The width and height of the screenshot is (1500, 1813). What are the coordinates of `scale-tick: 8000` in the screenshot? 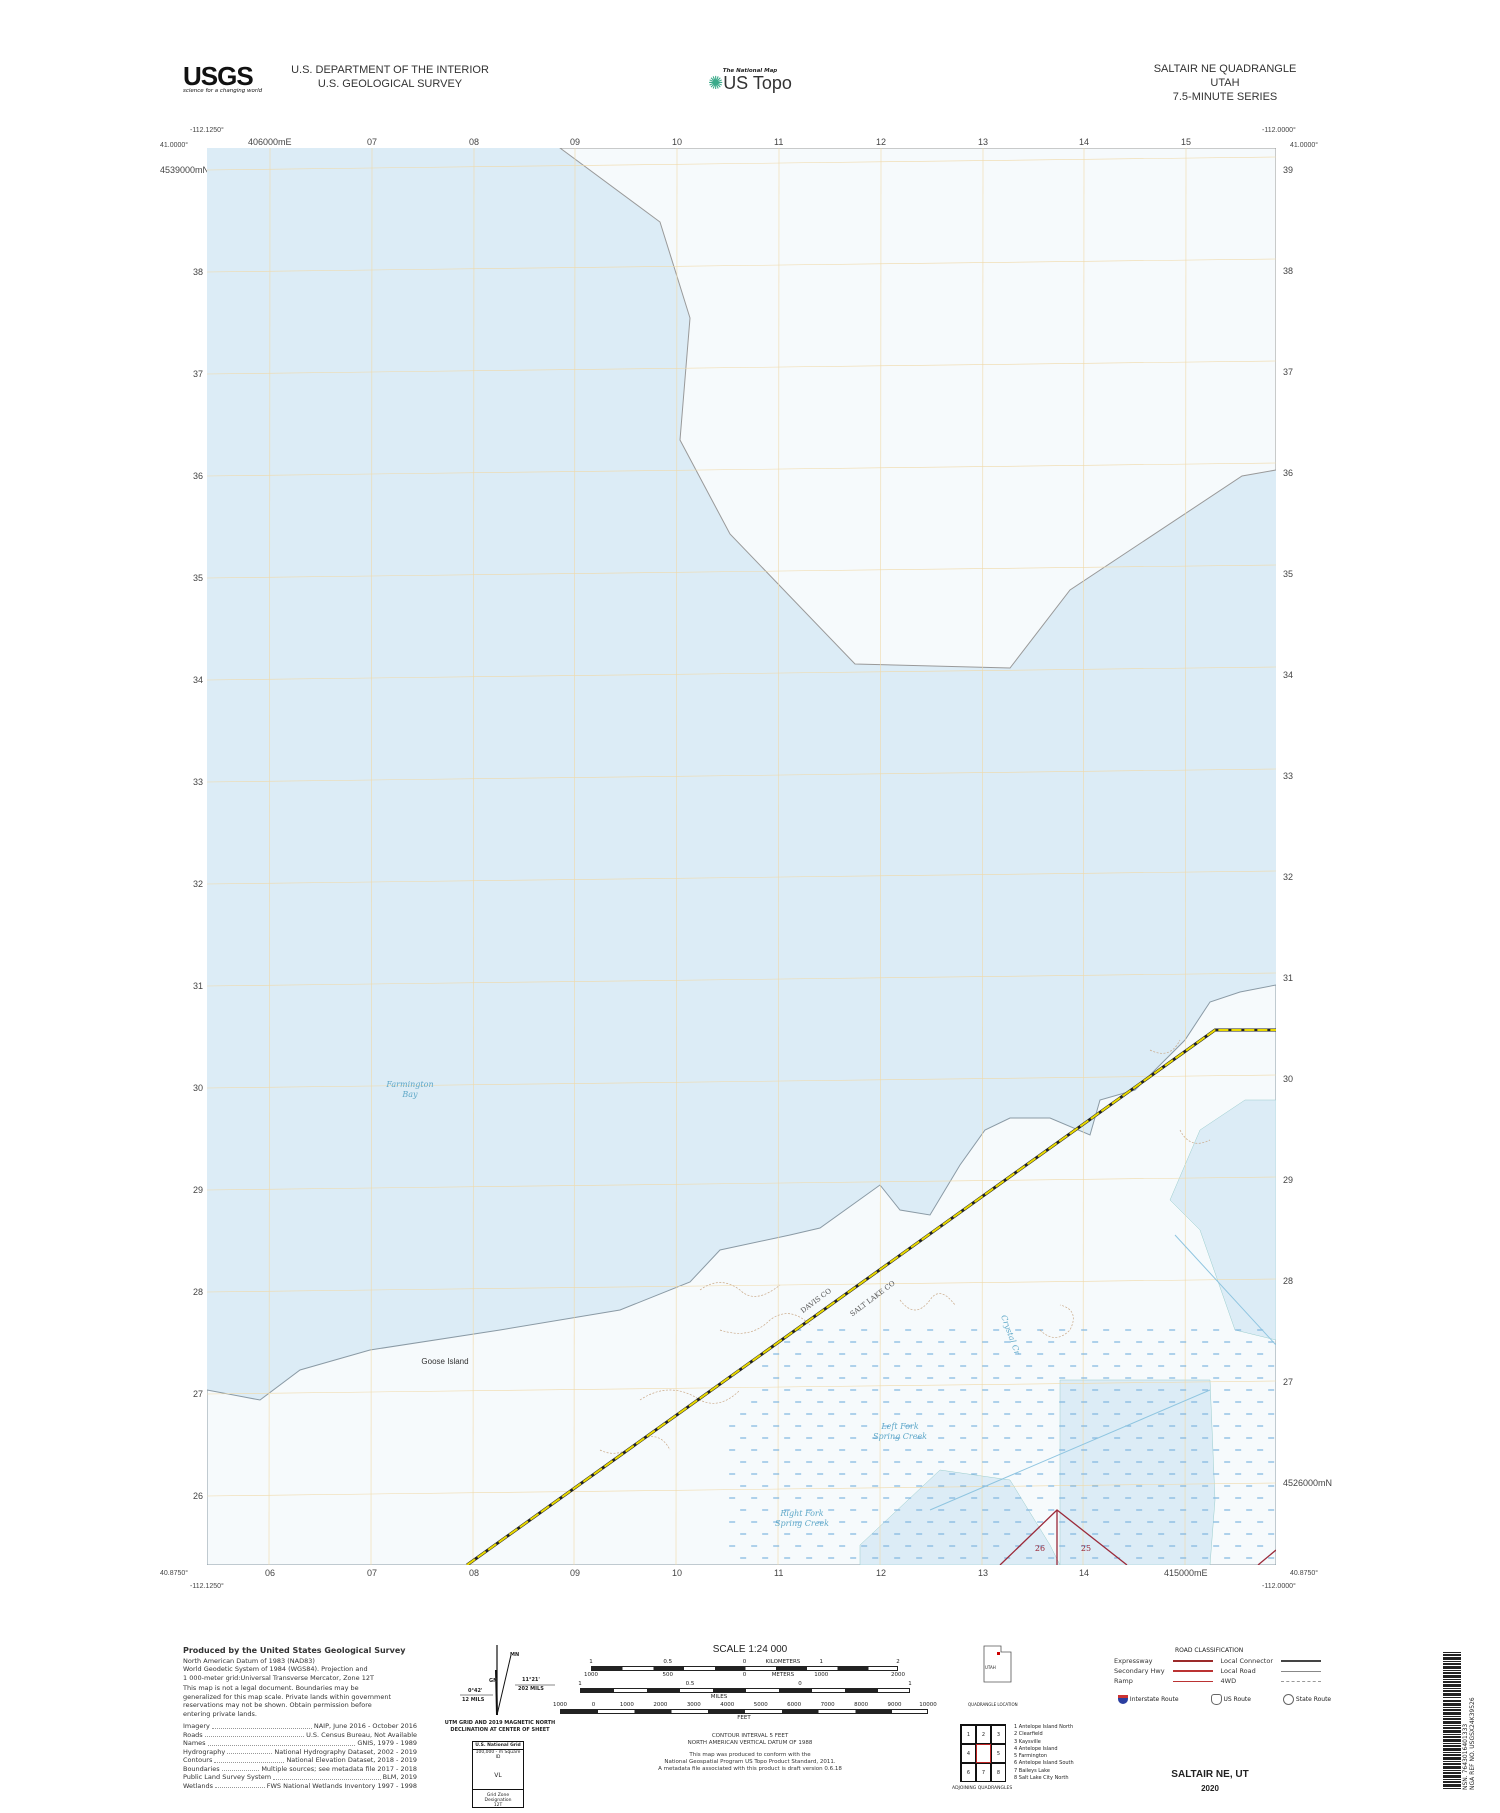 It's located at (861, 1705).